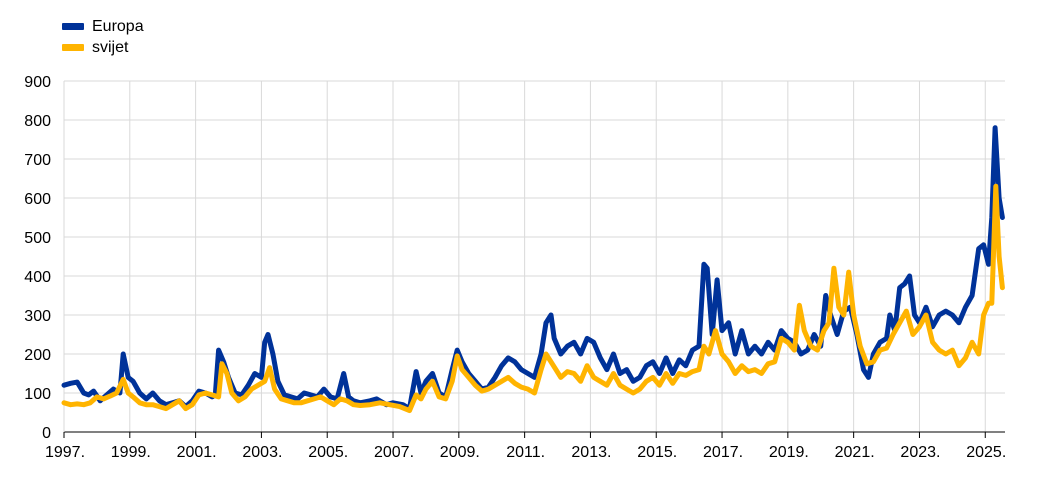 The height and width of the screenshot is (478, 1039). Describe the element at coordinates (37, 82) in the screenshot. I see `y-tick-label: 900` at that location.